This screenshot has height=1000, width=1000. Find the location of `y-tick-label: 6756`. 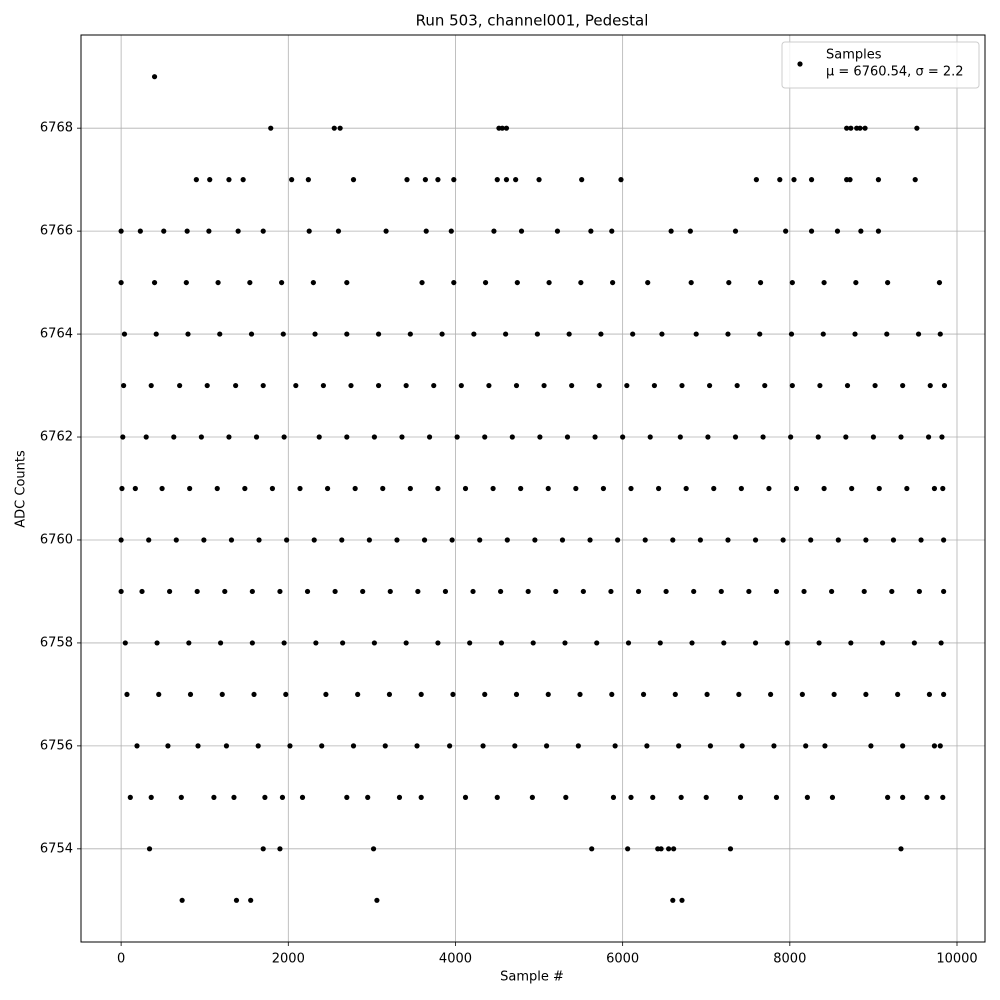

y-tick-label: 6756 is located at coordinates (56, 745).